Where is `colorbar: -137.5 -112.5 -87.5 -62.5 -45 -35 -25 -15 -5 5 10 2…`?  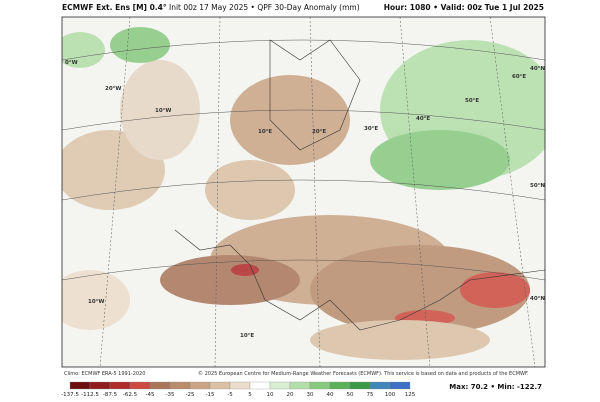
colorbar: -137.5 -112.5 -87.5 -62.5 -45 -35 -25 -15 -5 5 10 2… is located at coordinates (238, 389).